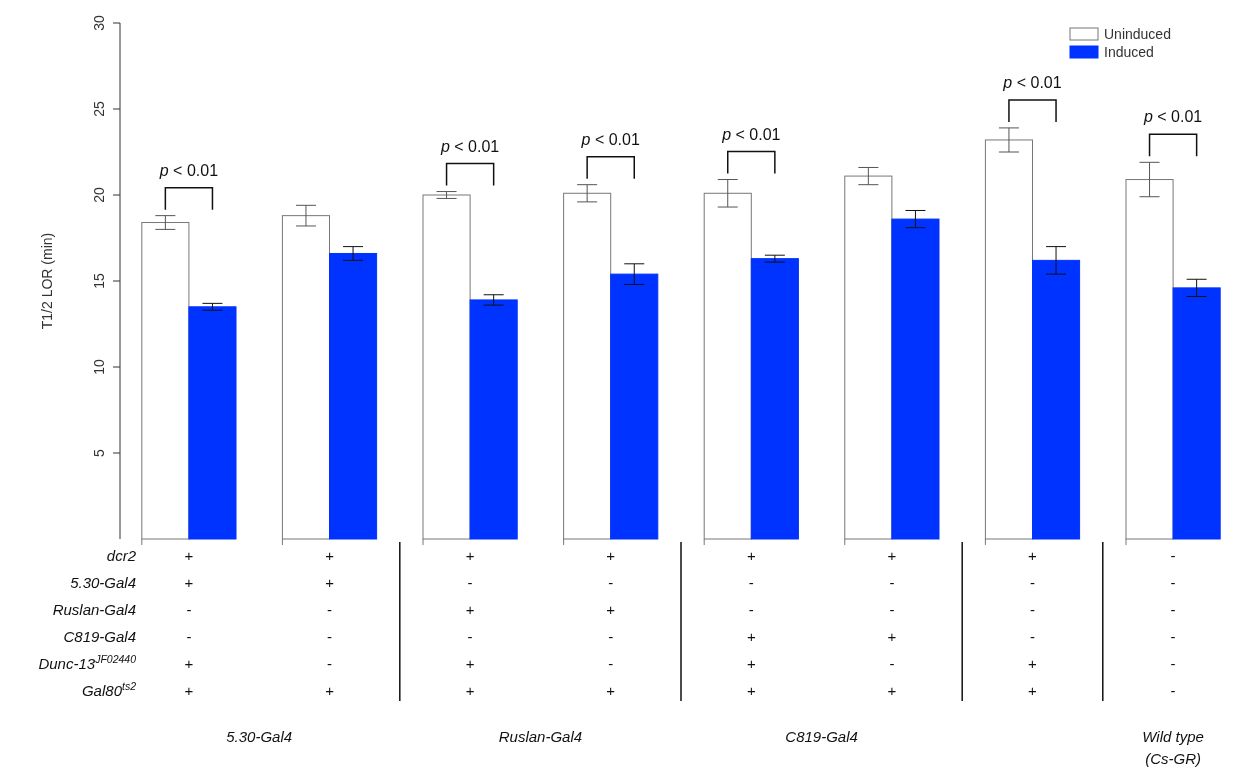 The height and width of the screenshot is (772, 1237). I want to click on y-tick-label: 15, so click(99, 281).